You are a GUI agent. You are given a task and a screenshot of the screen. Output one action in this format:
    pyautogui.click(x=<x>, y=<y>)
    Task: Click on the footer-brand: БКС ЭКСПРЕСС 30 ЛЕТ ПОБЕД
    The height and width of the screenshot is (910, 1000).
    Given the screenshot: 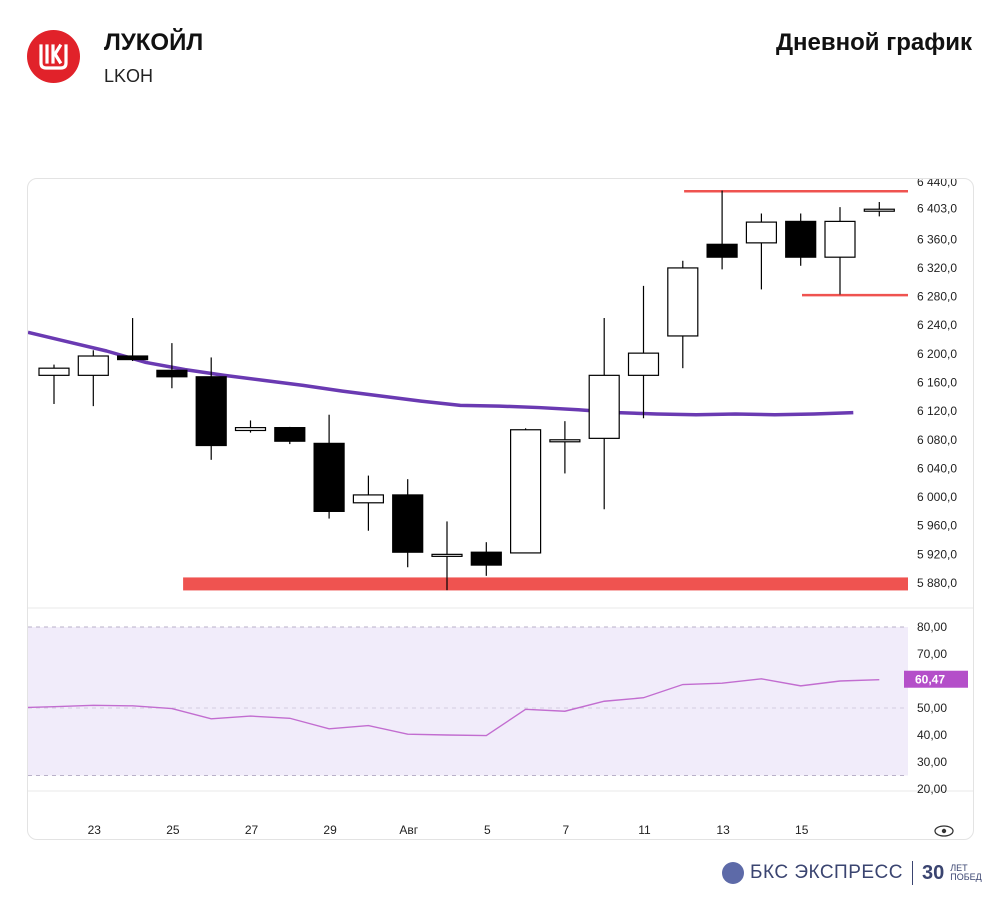 What is the action you would take?
    pyautogui.click(x=852, y=873)
    